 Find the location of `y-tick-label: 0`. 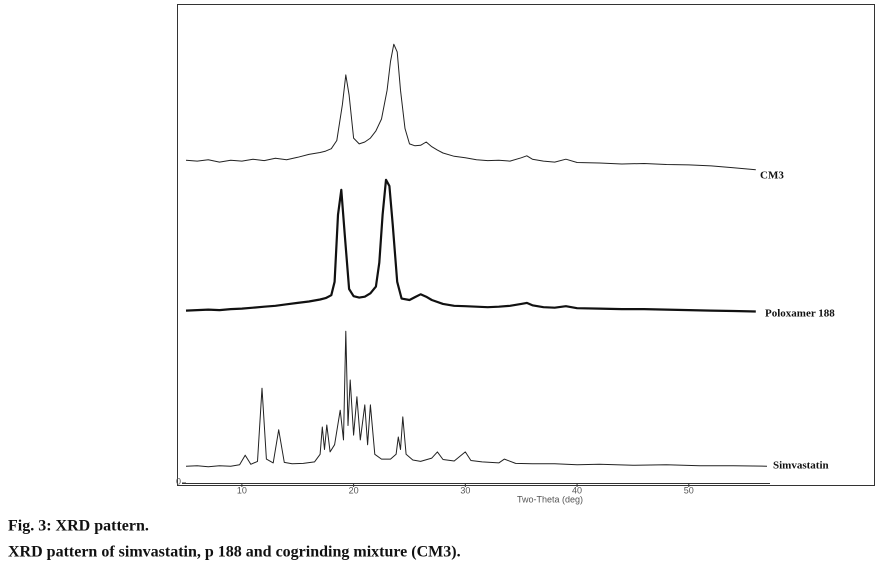

y-tick-label: 0 is located at coordinates (178, 481).